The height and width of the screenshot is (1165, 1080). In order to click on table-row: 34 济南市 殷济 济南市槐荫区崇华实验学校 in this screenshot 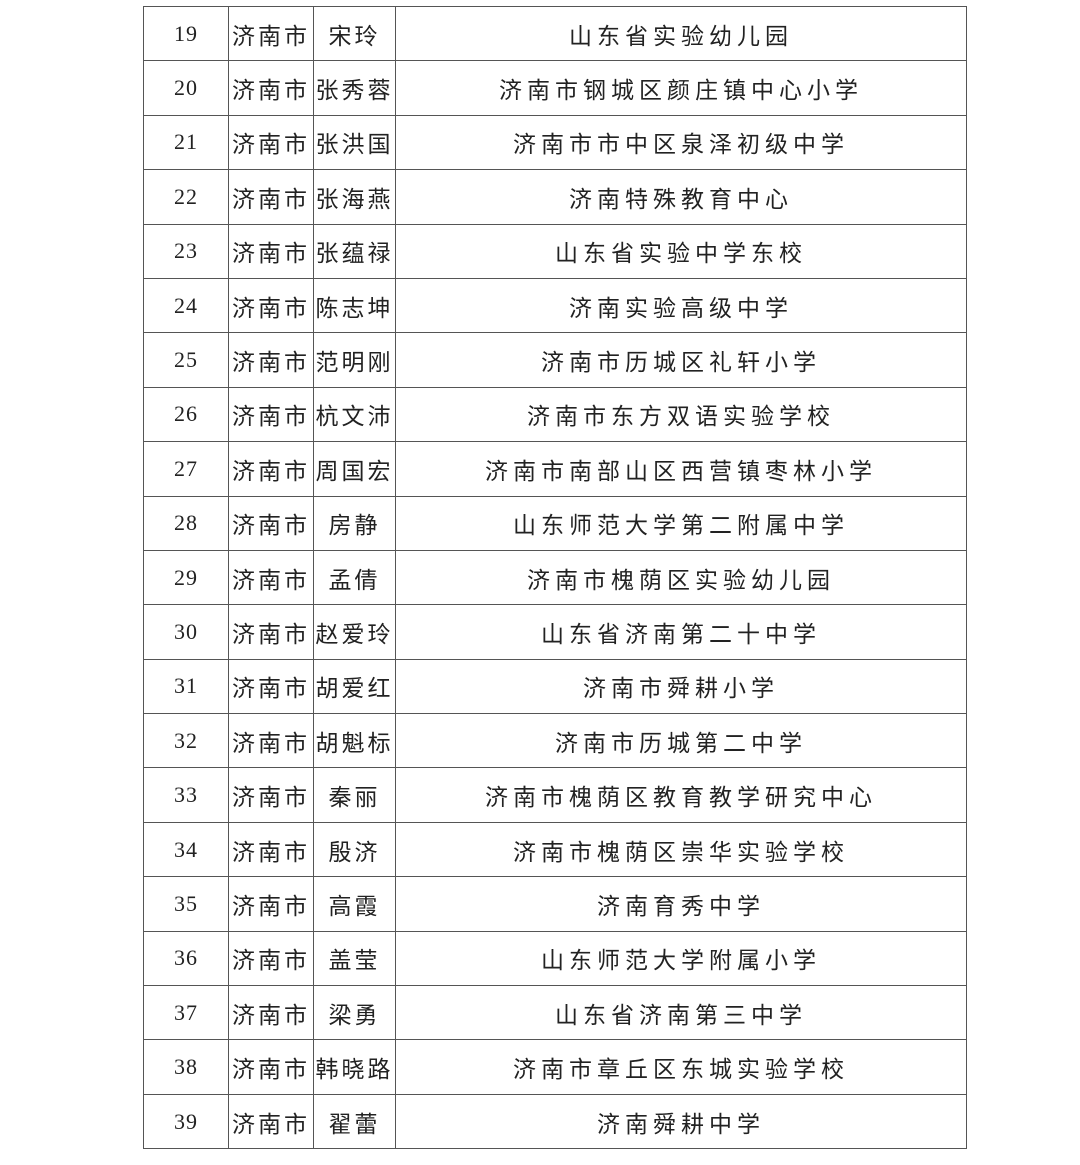, I will do `click(555, 849)`.